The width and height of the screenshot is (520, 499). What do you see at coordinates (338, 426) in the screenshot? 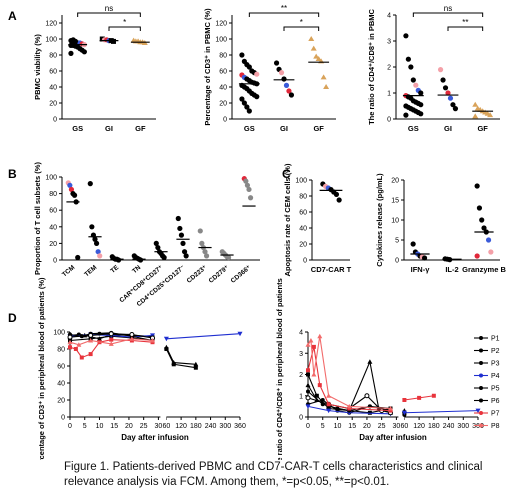
I see `x-tick-label: 10` at bounding box center [338, 426].